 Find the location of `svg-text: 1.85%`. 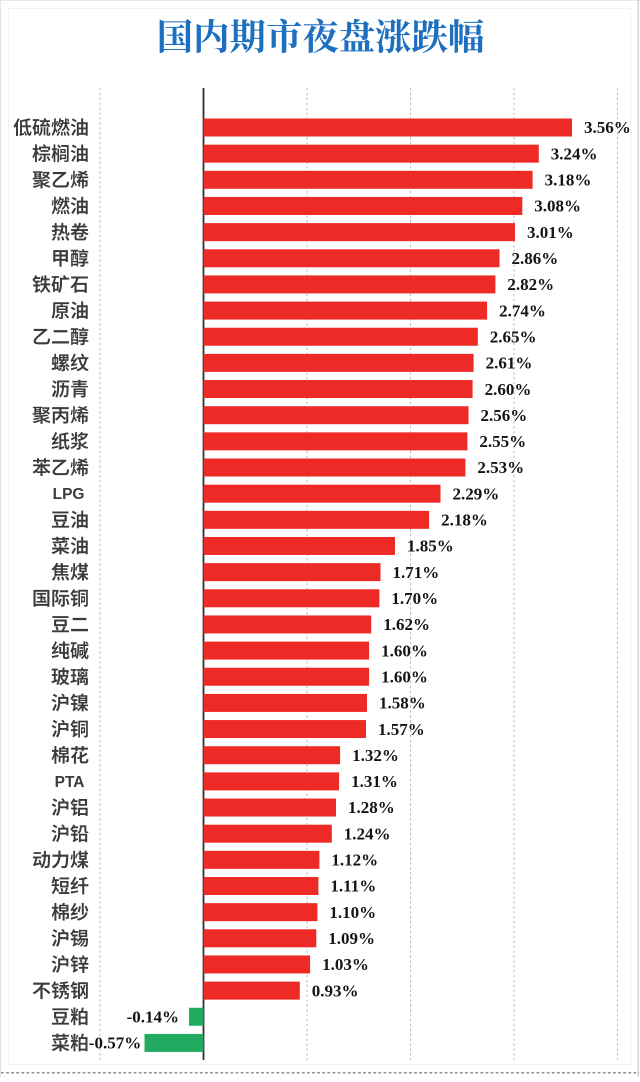

svg-text: 1.85% is located at coordinates (430, 546).